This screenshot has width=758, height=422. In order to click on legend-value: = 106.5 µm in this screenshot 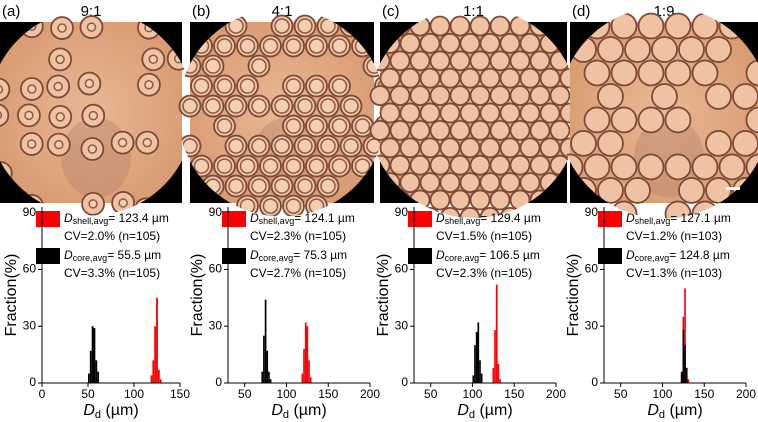, I will do `click(509, 255)`.